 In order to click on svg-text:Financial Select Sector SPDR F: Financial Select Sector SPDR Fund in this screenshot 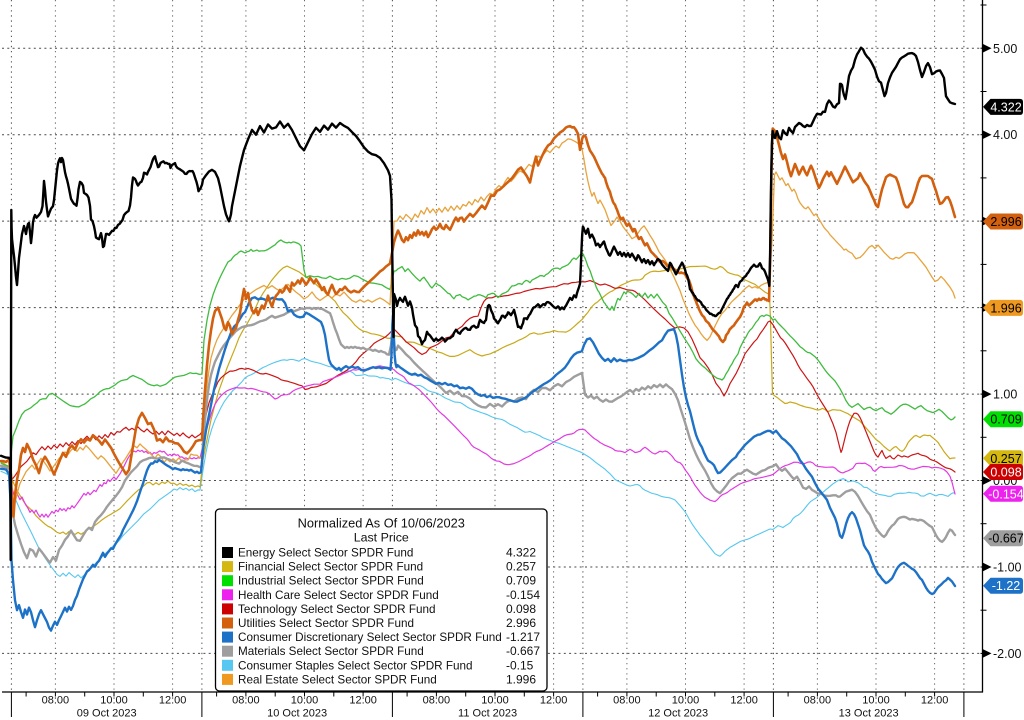, I will do `click(330, 567)`.